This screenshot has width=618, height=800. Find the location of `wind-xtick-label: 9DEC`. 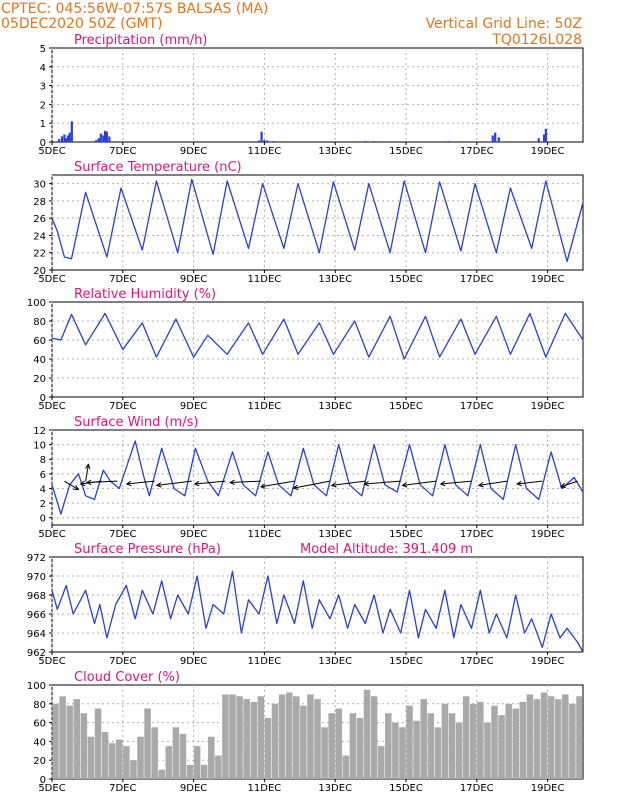

wind-xtick-label: 9DEC is located at coordinates (193, 534).